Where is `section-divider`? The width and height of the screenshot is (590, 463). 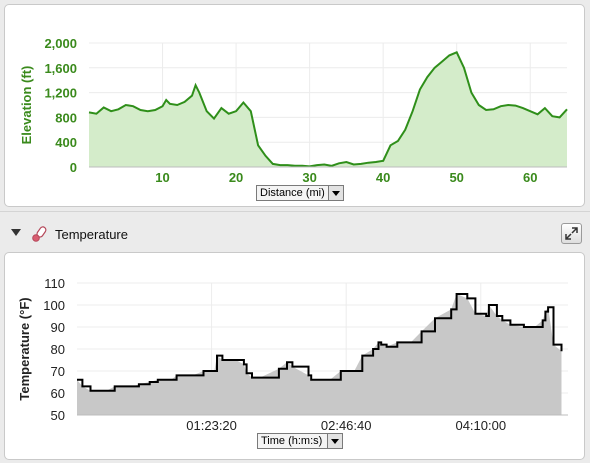 section-divider is located at coordinates (295, 211).